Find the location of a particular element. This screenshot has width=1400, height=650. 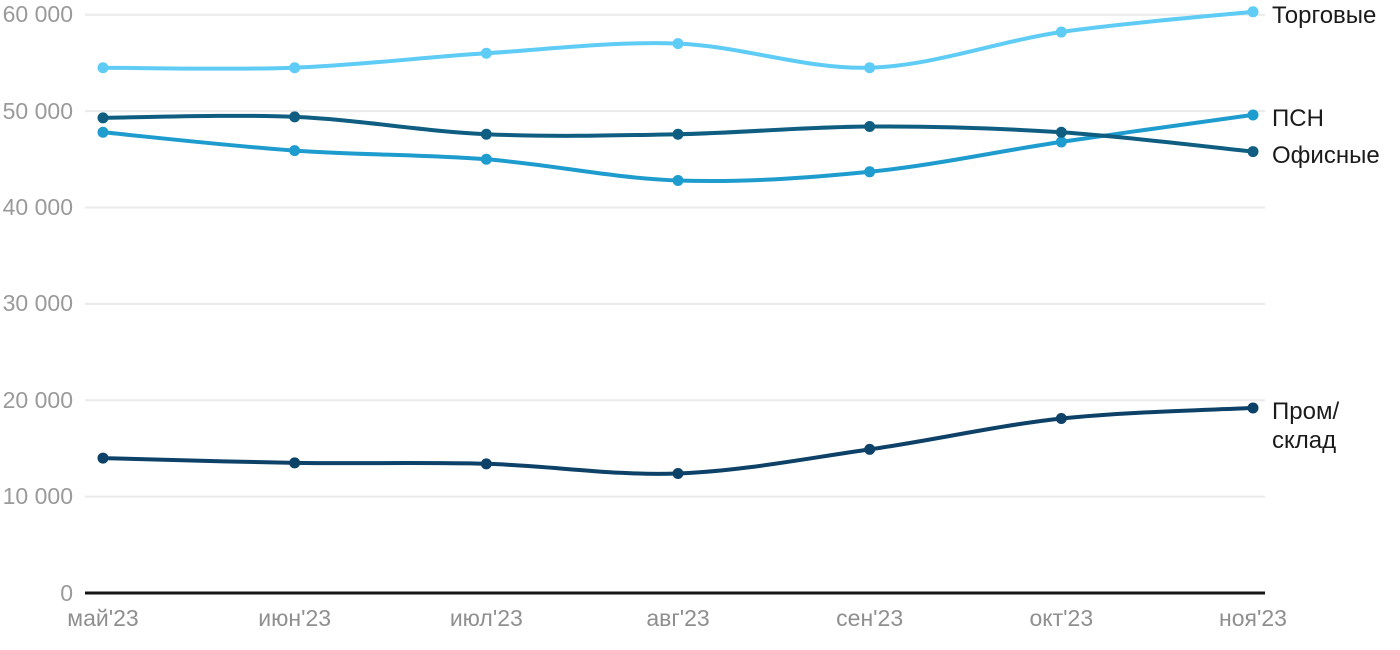

series-label-prom-sklad: Пром/склад is located at coordinates (1305, 426).